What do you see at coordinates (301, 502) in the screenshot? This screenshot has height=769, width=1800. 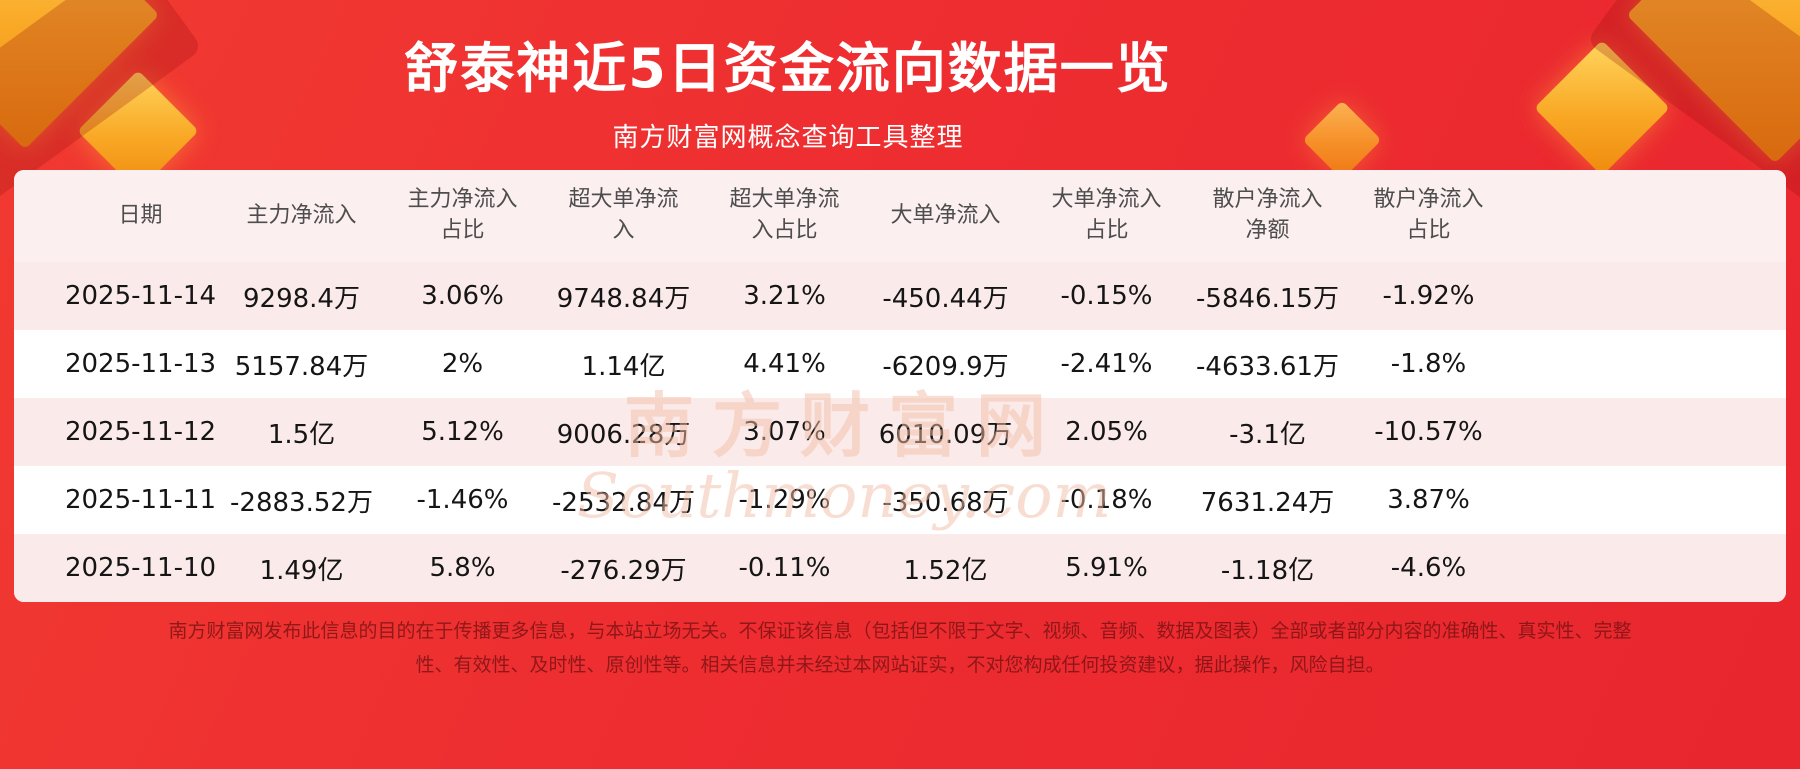 I see `table-cell: -2883.52万` at bounding box center [301, 502].